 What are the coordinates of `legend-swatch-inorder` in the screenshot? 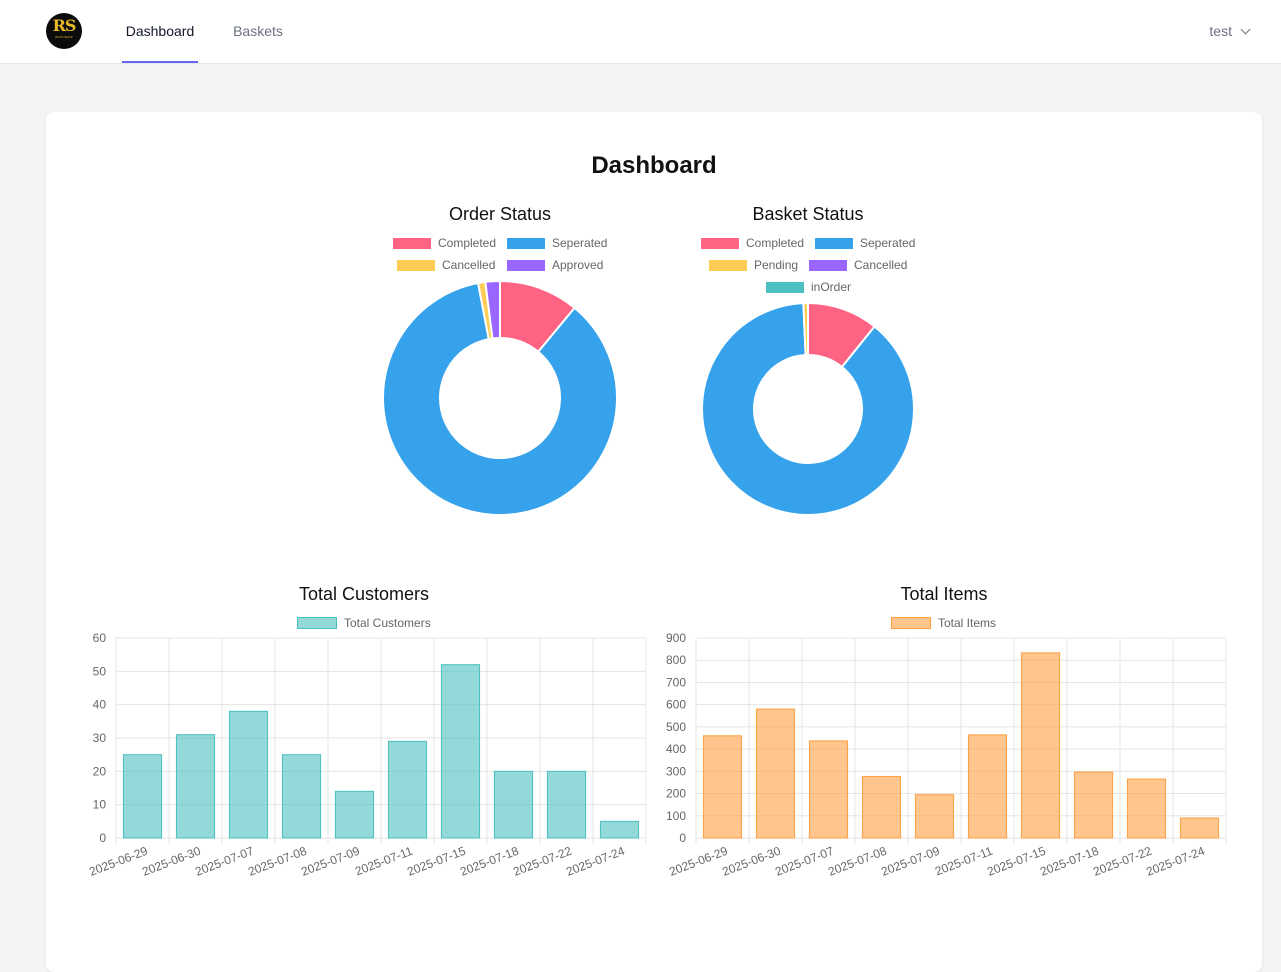 It's located at (785, 287).